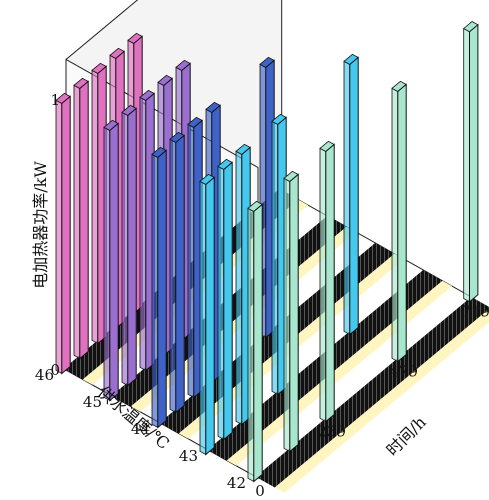  I want to click on z-axis-label: 电加热器功率/kW, so click(40, 225).